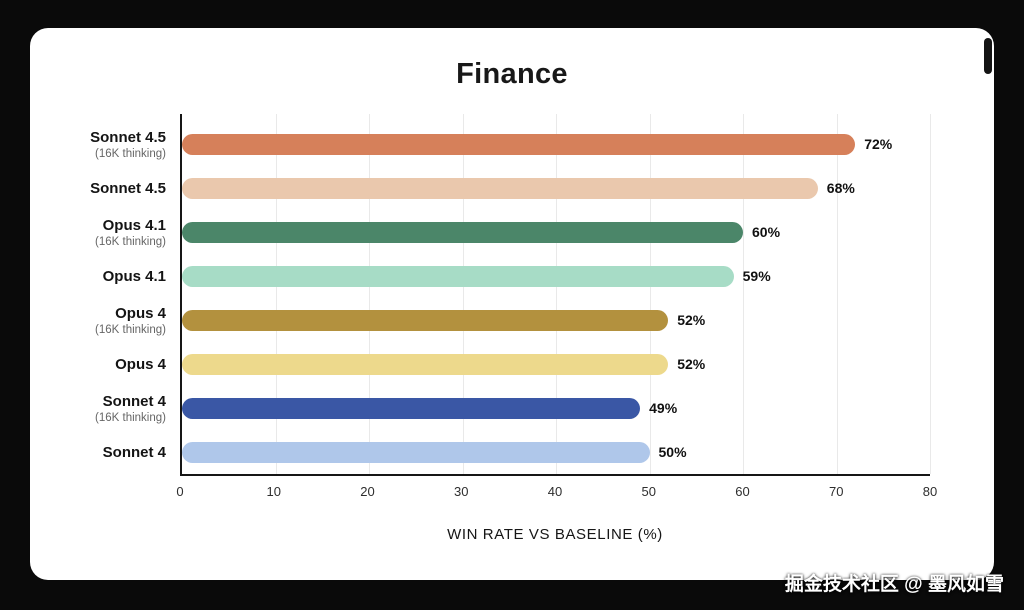 The height and width of the screenshot is (610, 1024). What do you see at coordinates (840, 188) in the screenshot?
I see `bar-value-label: 68%` at bounding box center [840, 188].